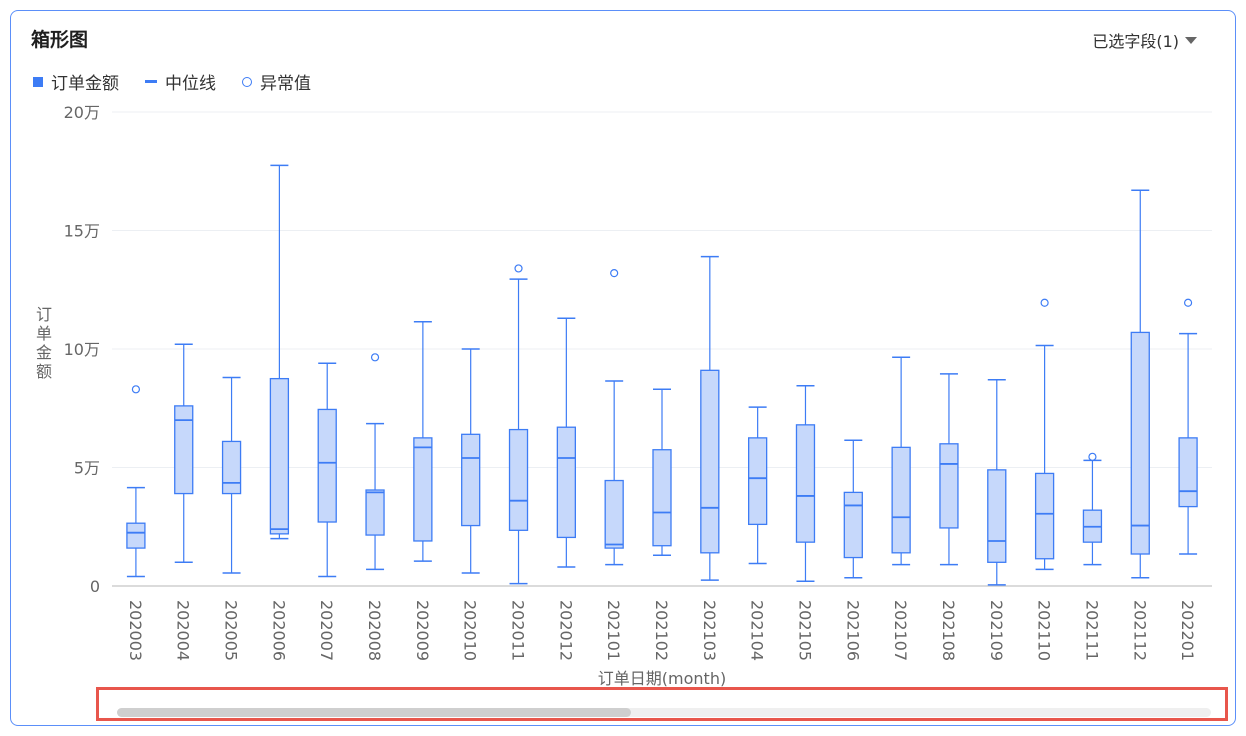 This screenshot has height=736, width=1246. What do you see at coordinates (278, 630) in the screenshot?
I see `x-tick-label: 202006` at bounding box center [278, 630].